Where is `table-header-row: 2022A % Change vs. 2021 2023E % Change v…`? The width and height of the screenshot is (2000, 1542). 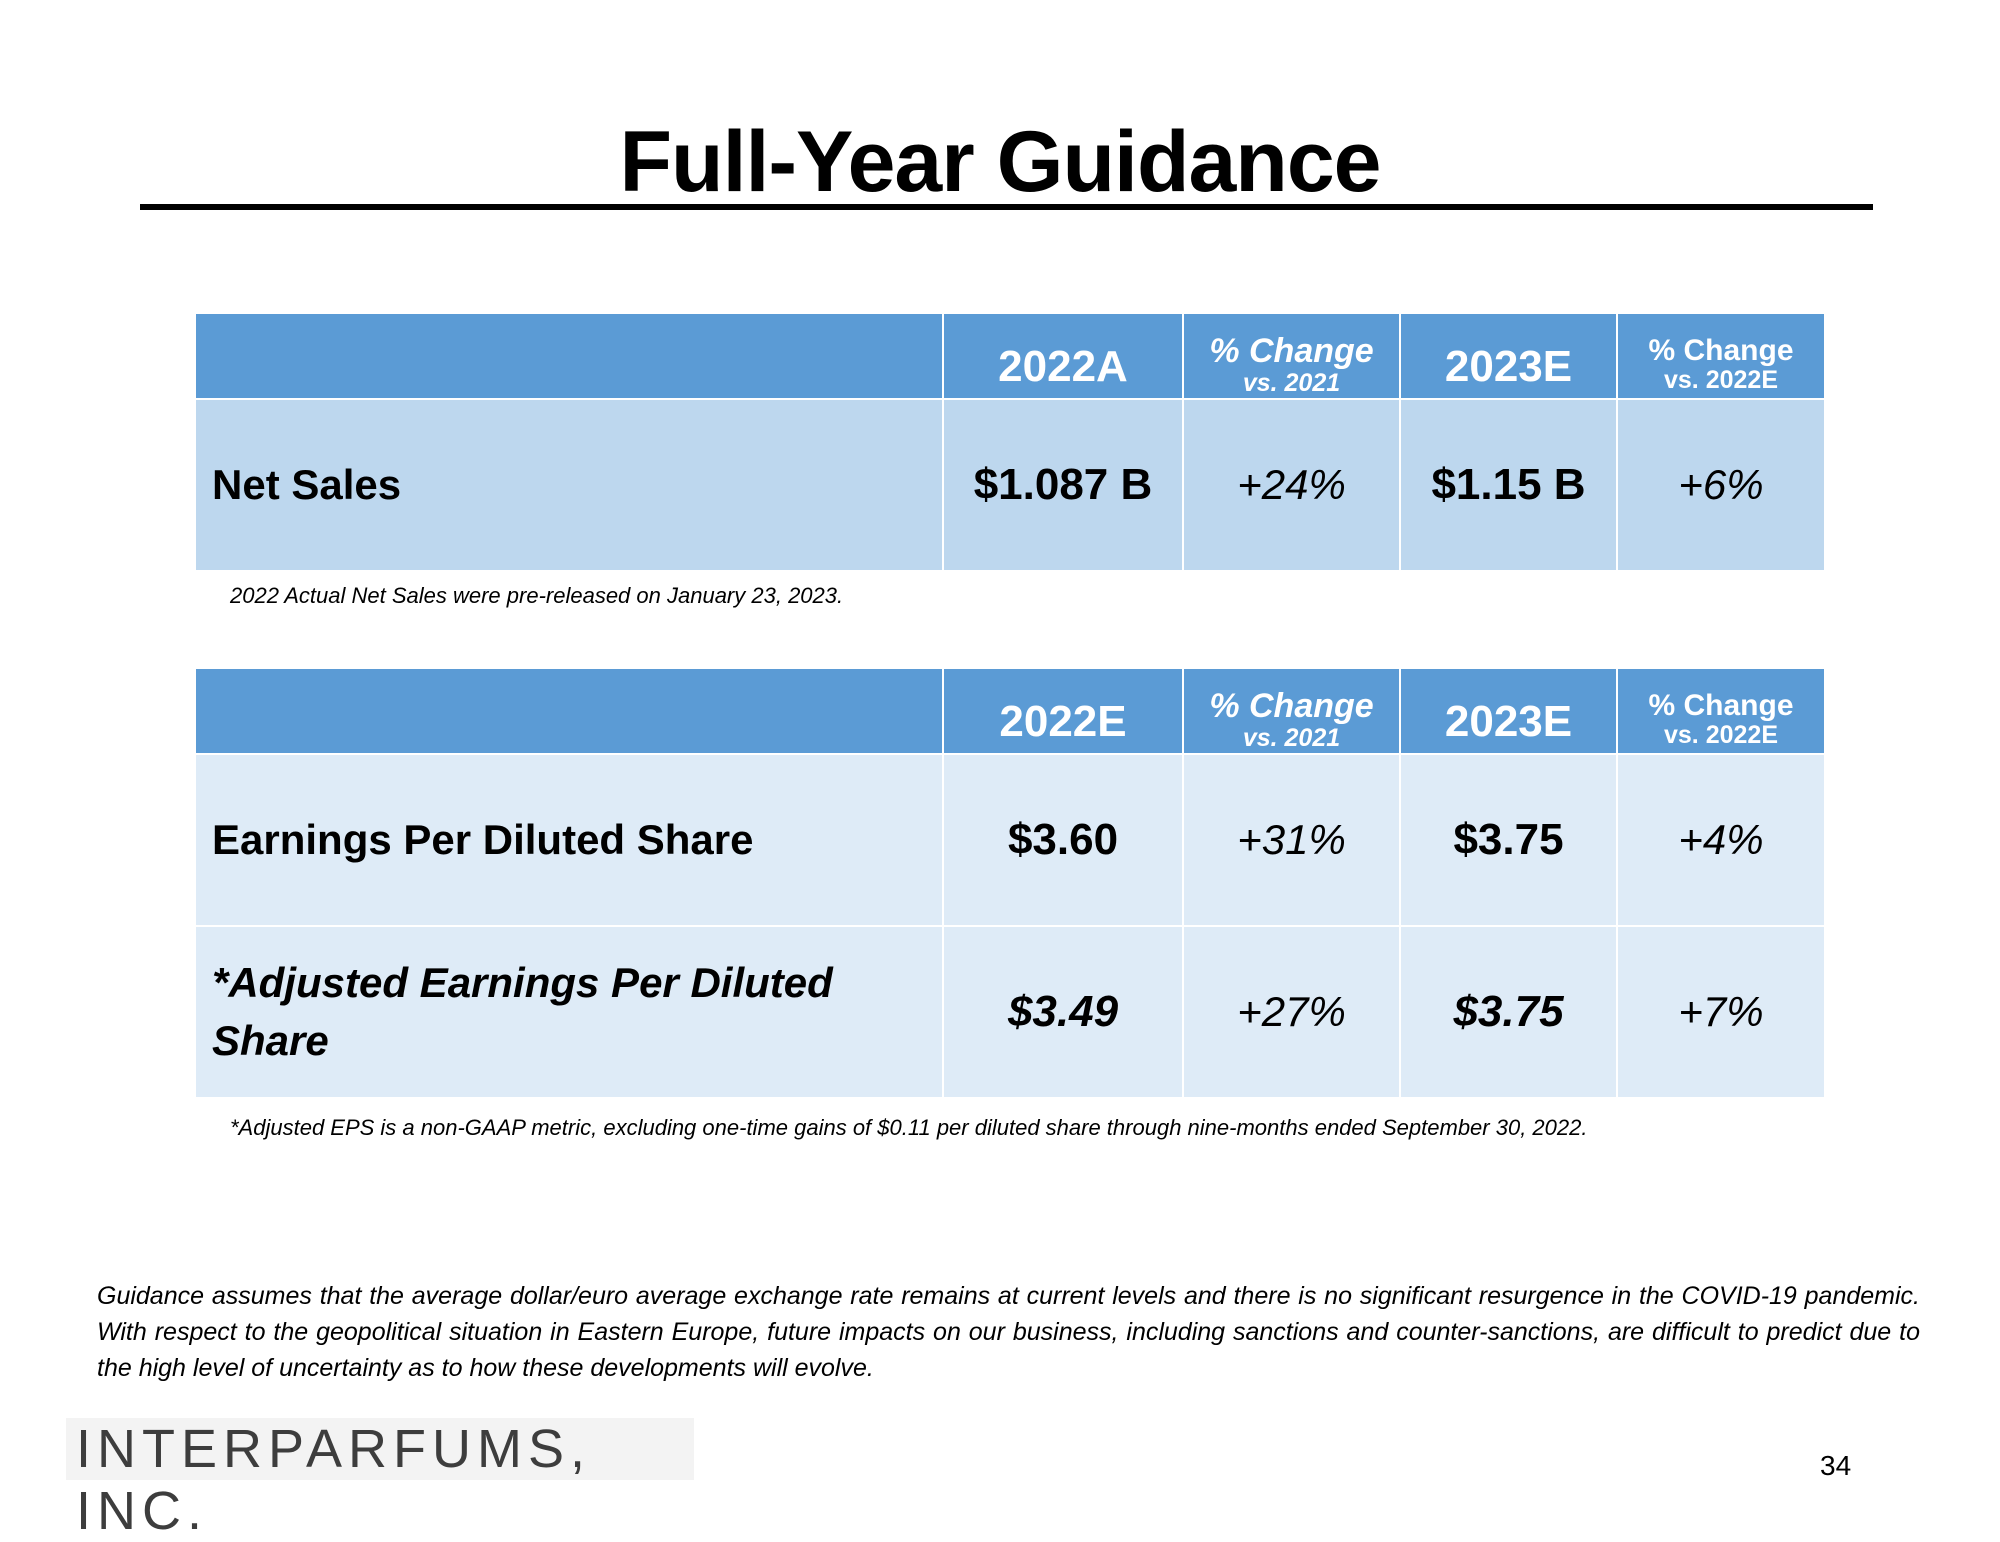 table-header-row: 2022A % Change vs. 2021 2023E % Change v… is located at coordinates (1010, 356).